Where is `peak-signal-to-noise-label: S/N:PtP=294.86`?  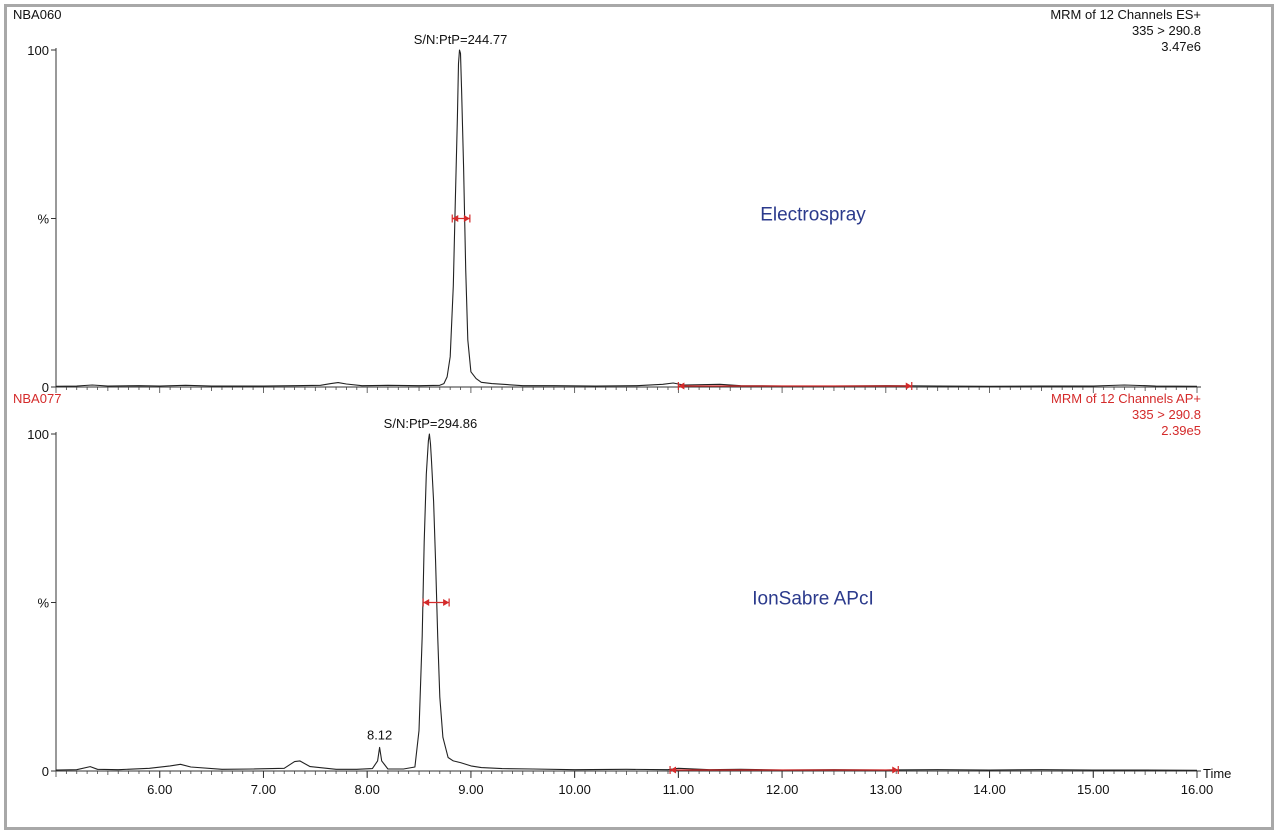
peak-signal-to-noise-label: S/N:PtP=294.86 is located at coordinates (431, 423).